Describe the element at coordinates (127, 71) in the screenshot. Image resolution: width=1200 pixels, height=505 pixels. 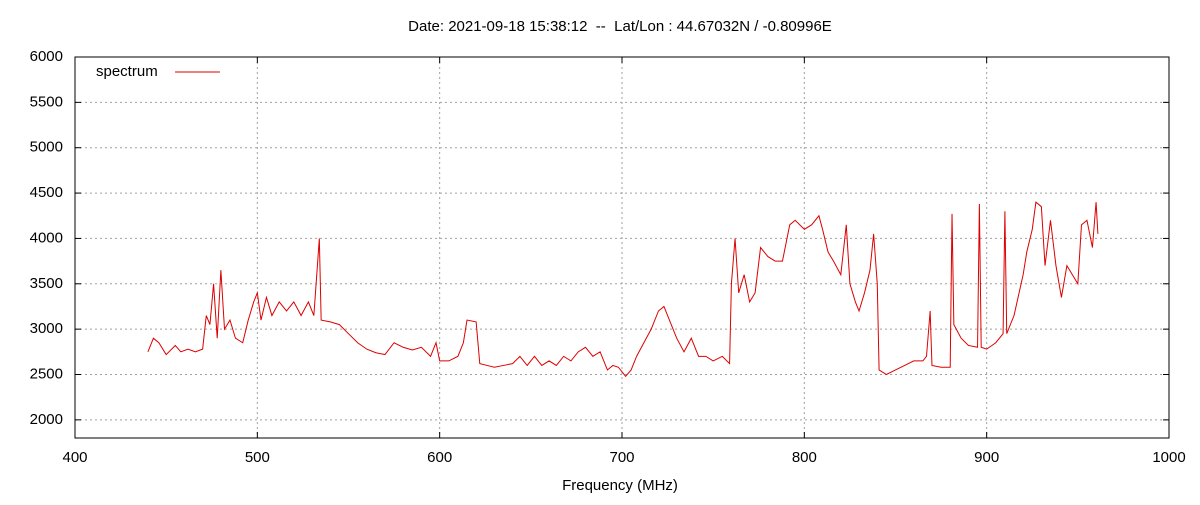
I see `legend-label: spectrum` at that location.